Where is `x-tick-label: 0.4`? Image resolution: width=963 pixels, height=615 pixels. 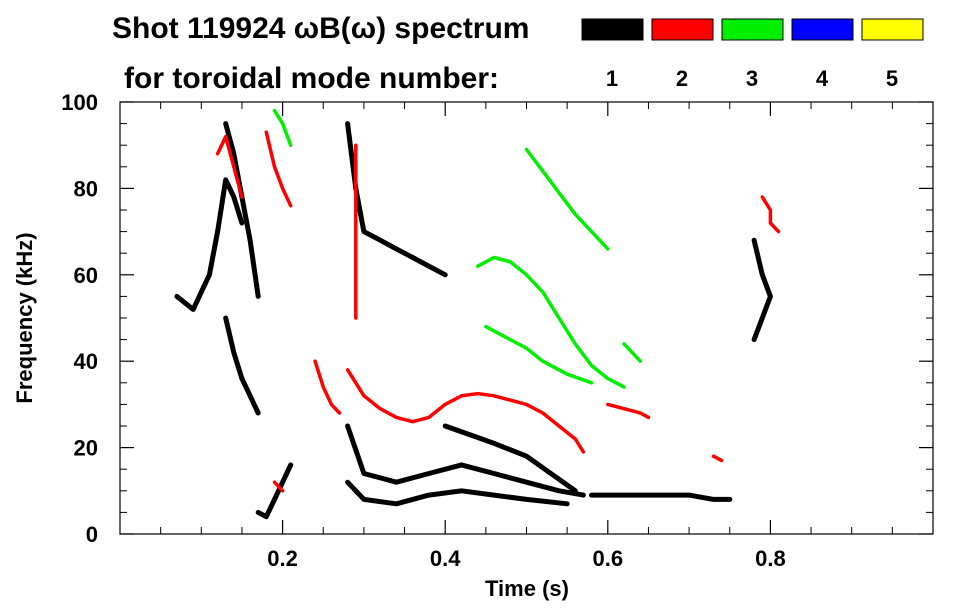 x-tick-label: 0.4 is located at coordinates (445, 558).